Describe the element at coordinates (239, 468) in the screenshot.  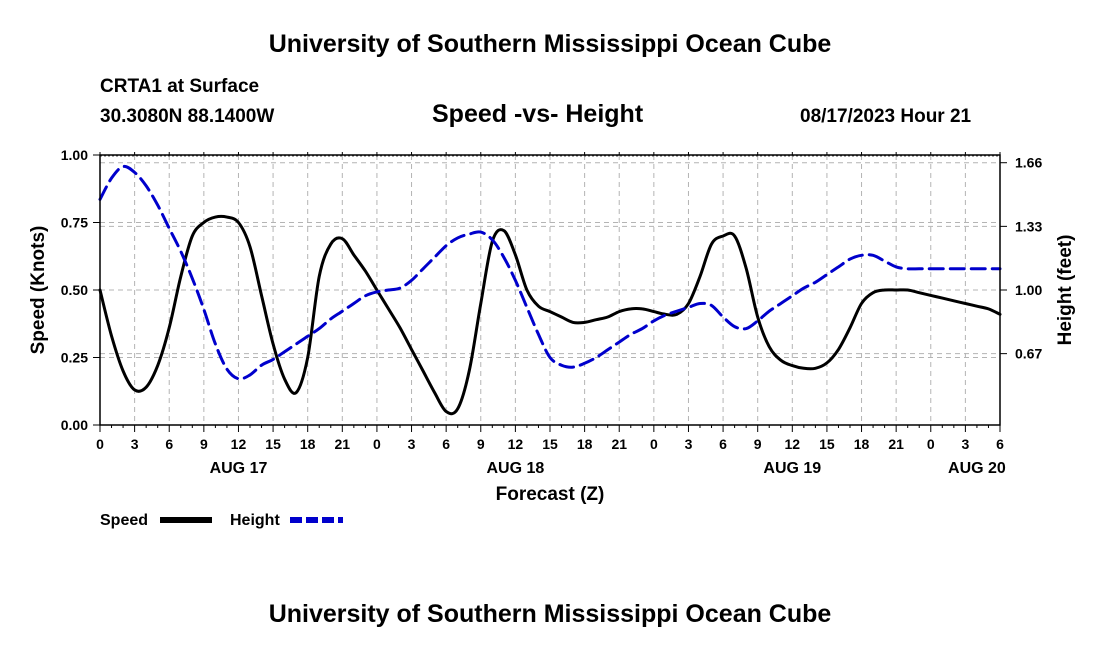
I see `x-date-label: AUG 17` at that location.